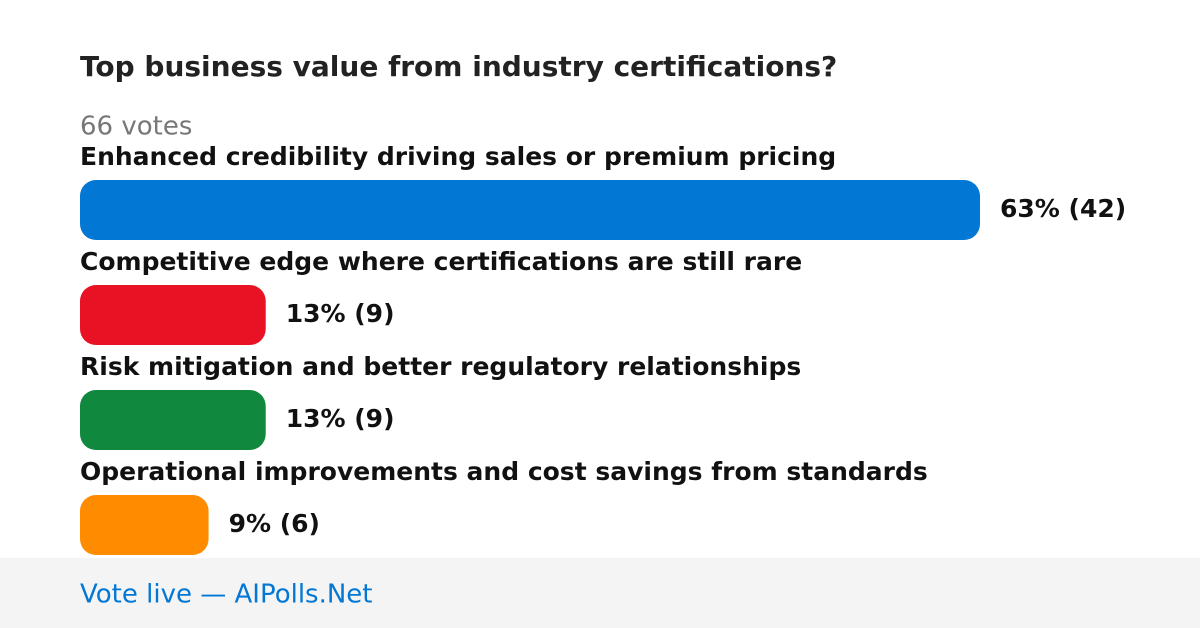 Image resolution: width=1200 pixels, height=628 pixels. I want to click on footer-link: Vote live — AIPolls.Net, so click(226, 595).